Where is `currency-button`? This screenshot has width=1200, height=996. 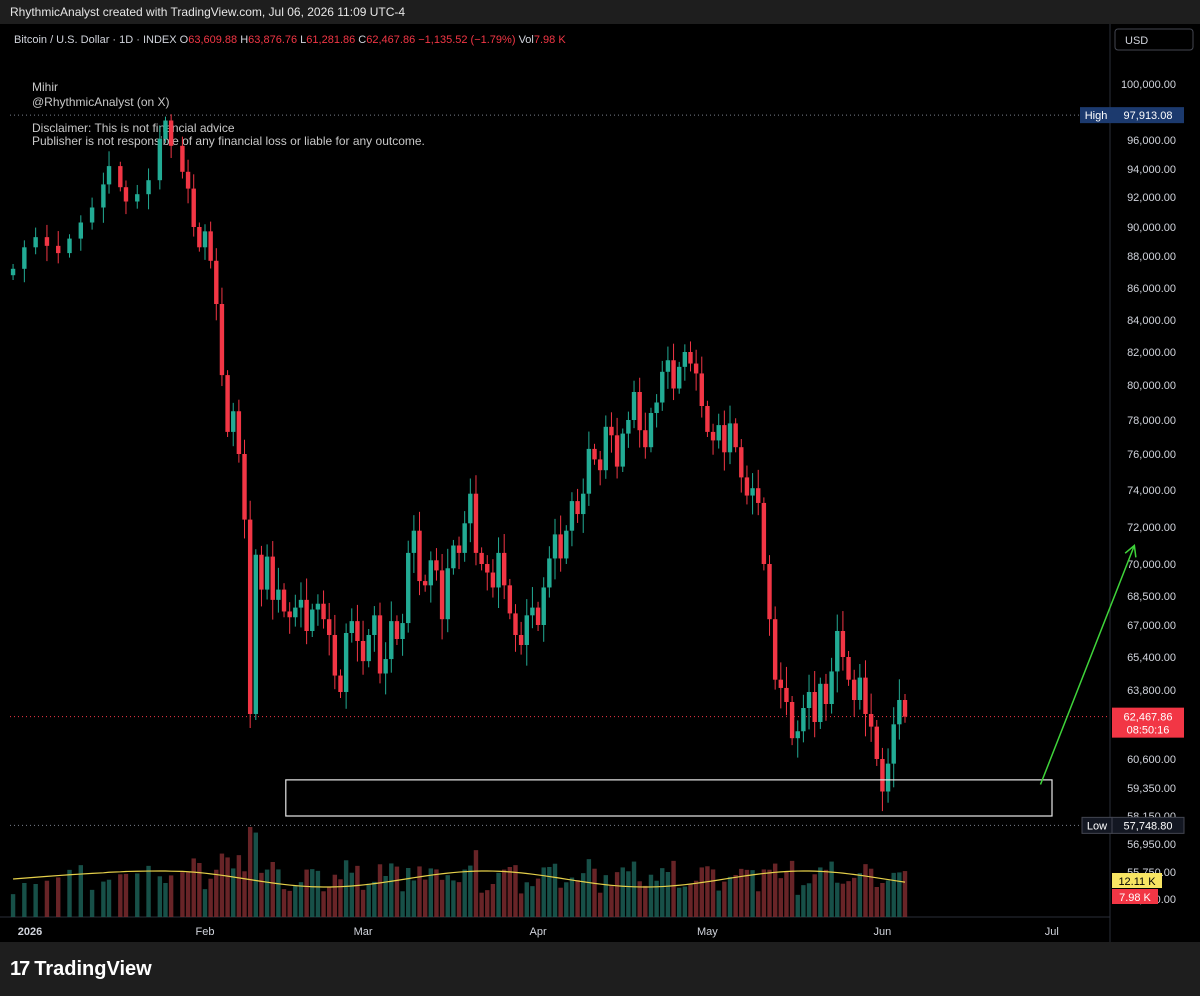
currency-button is located at coordinates (1154, 39).